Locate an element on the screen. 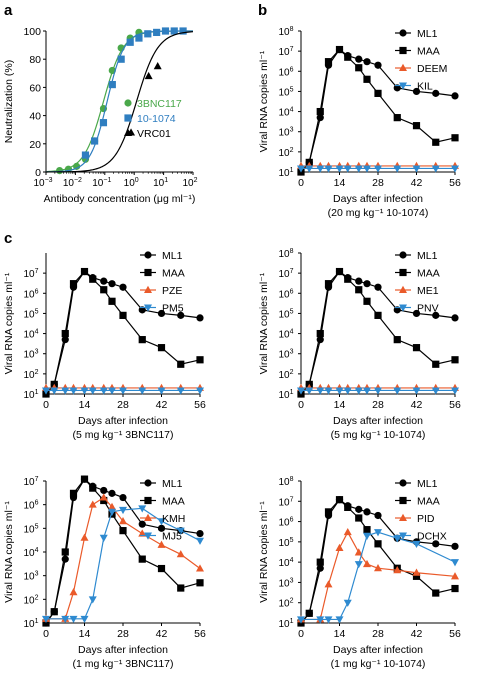 The height and width of the screenshot is (690, 484). series-DCHX is located at coordinates (378, 576).